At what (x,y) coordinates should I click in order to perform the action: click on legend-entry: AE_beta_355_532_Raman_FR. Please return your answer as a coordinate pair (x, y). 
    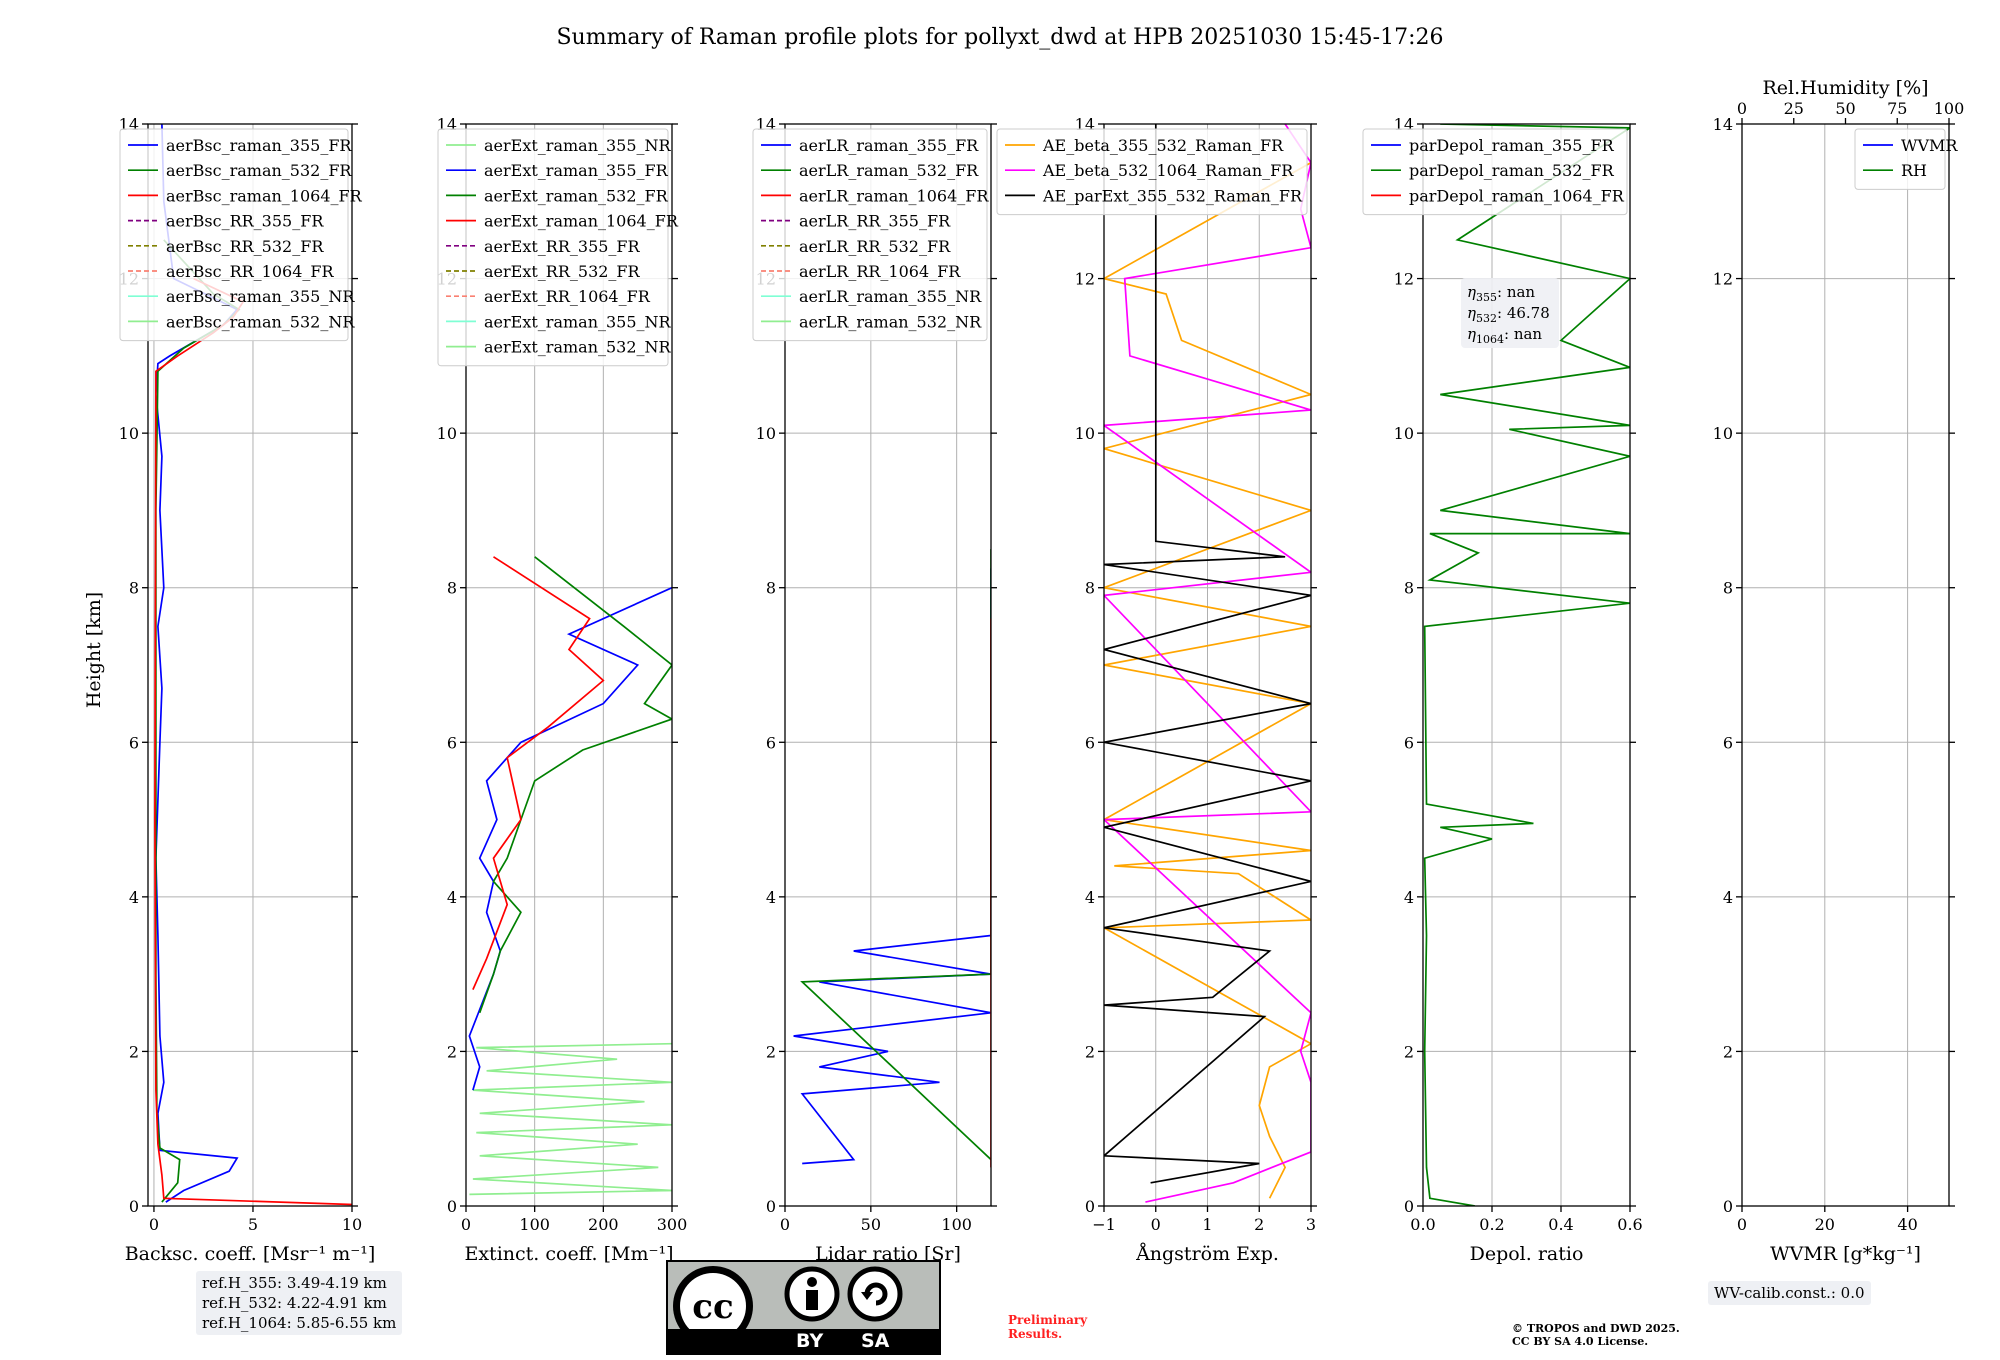
    Looking at the image, I should click on (1163, 145).